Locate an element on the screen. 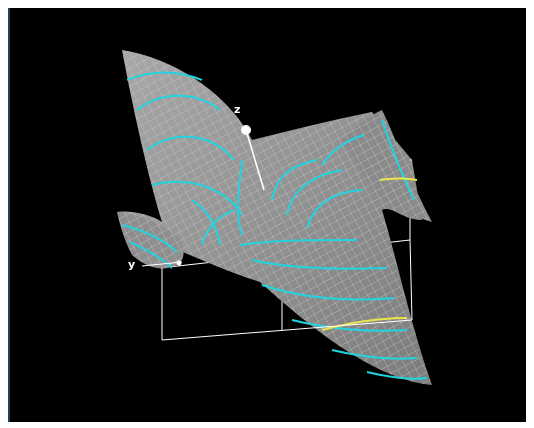  y-axis-marker is located at coordinates (179, 263).